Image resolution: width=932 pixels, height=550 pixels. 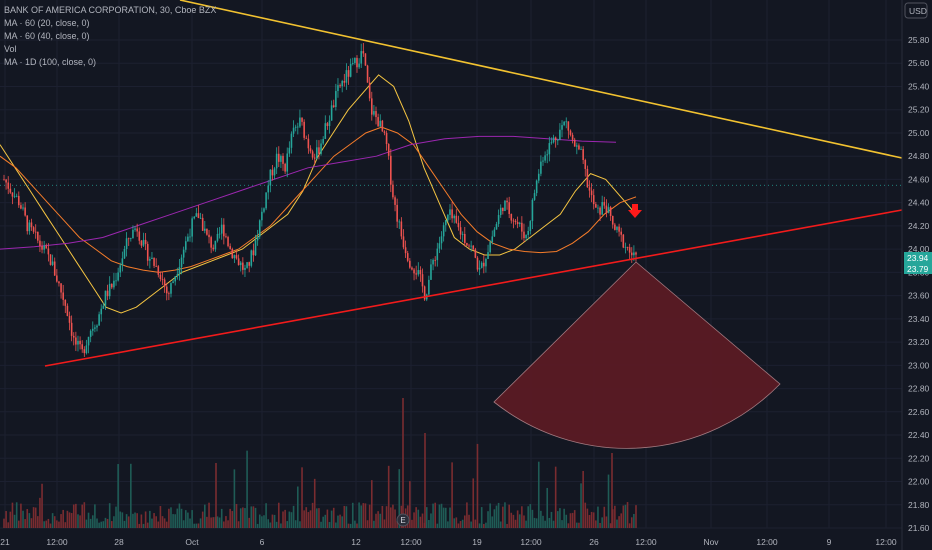 I want to click on price-tick-label: 23.60, so click(x=919, y=296).